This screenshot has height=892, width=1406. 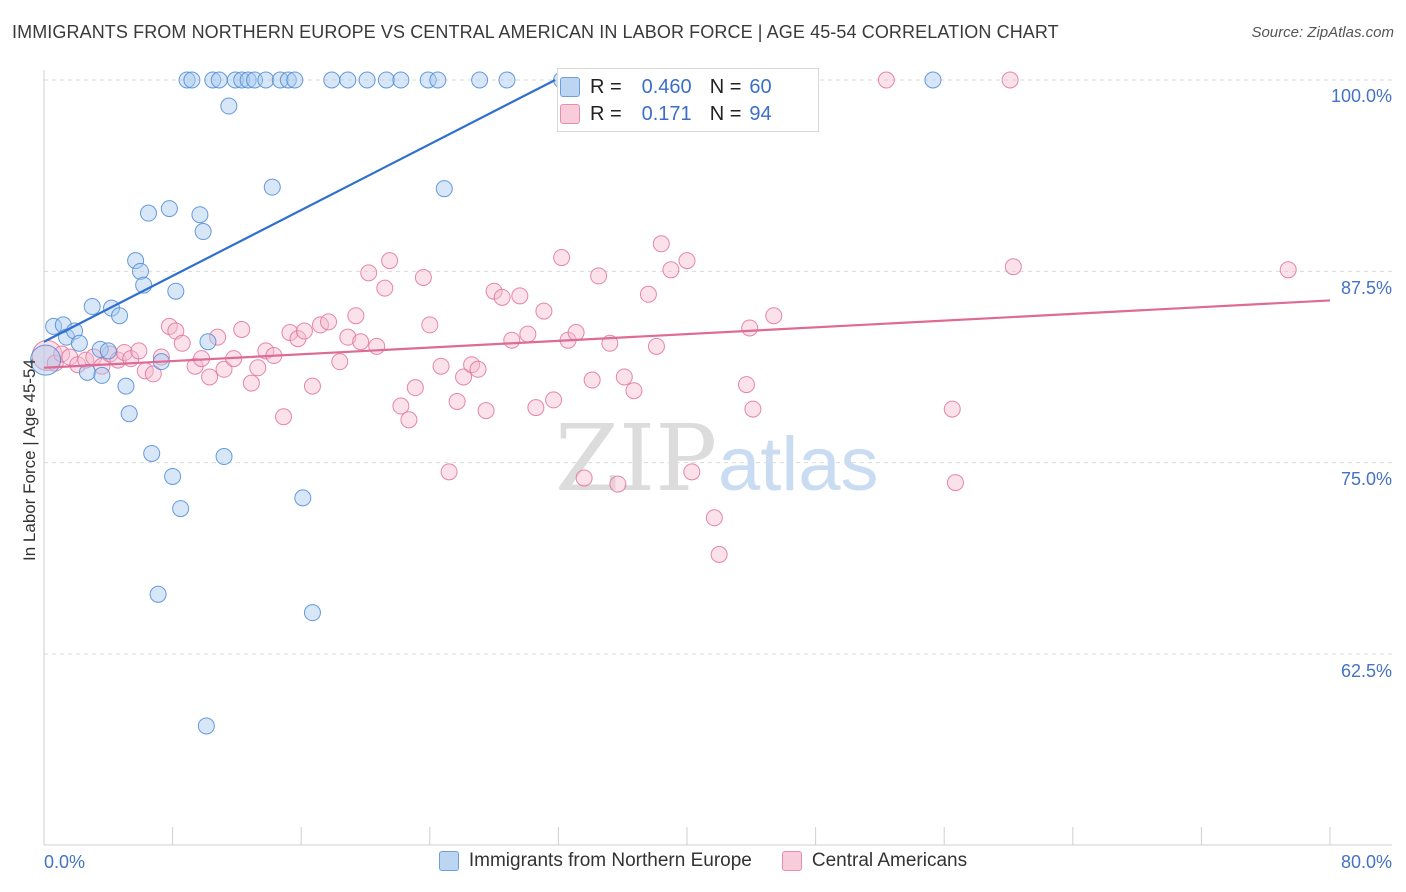 What do you see at coordinates (1366, 479) in the screenshot?
I see `y-tick-label: 75.0%` at bounding box center [1366, 479].